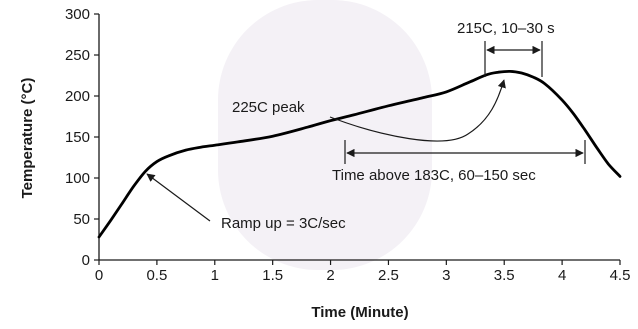 The image size is (638, 329). I want to click on x-tick-label: 4, so click(562, 275).